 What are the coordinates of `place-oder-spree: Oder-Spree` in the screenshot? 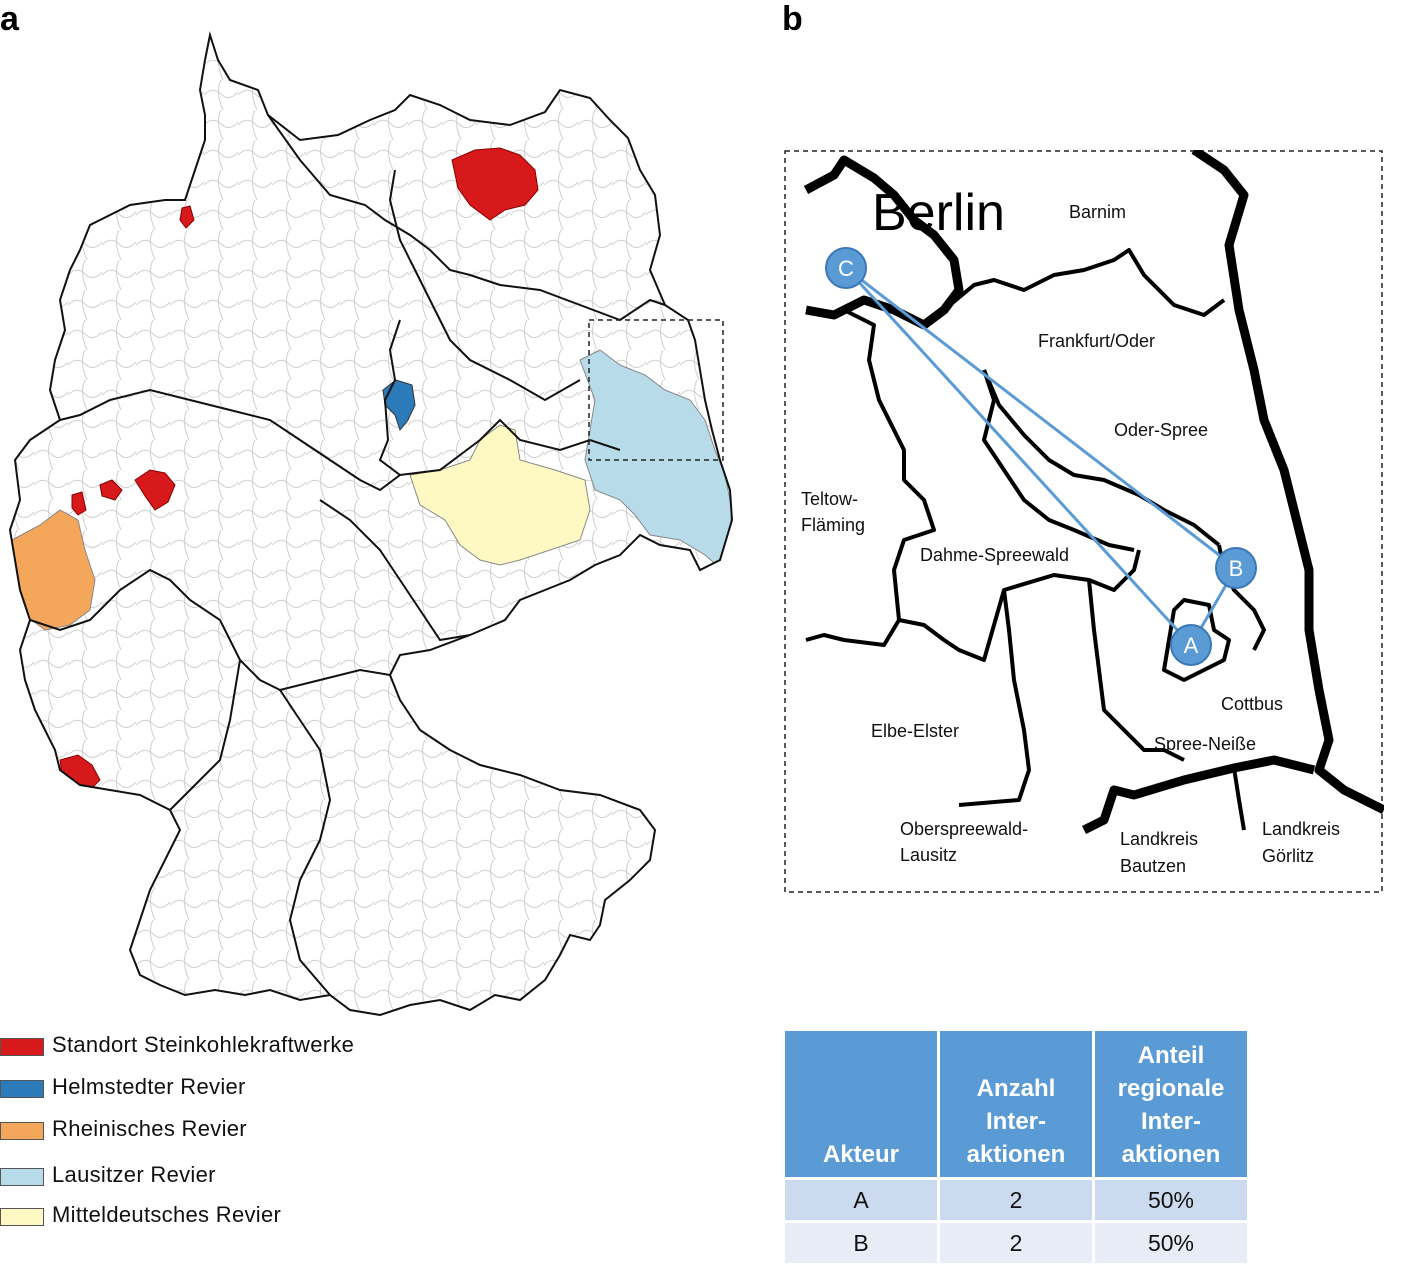 It's located at (1161, 430).